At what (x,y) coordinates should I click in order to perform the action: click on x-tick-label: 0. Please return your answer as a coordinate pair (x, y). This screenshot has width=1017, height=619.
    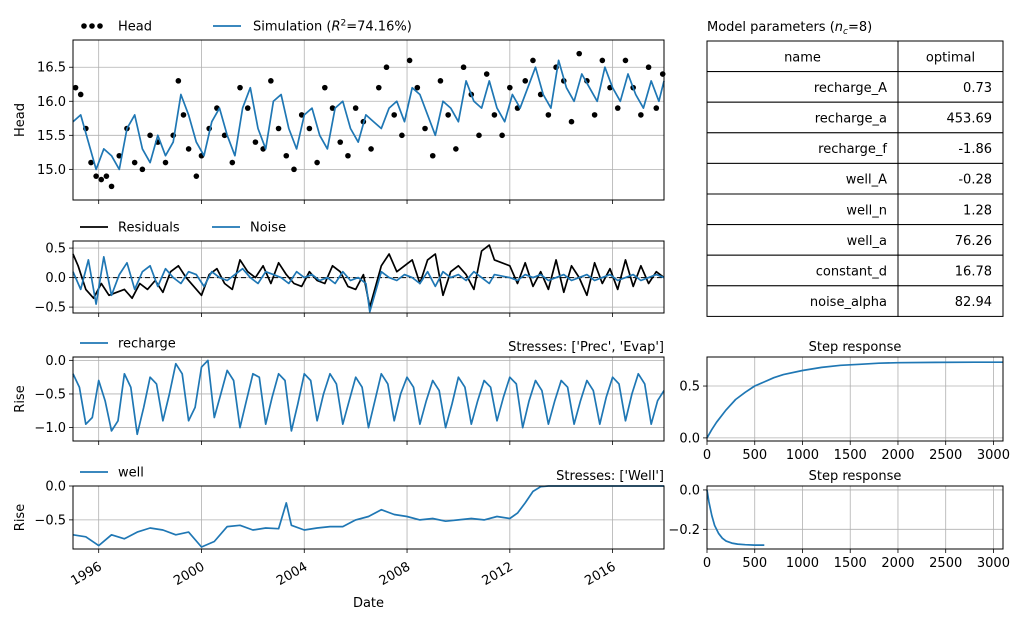
    Looking at the image, I should click on (707, 455).